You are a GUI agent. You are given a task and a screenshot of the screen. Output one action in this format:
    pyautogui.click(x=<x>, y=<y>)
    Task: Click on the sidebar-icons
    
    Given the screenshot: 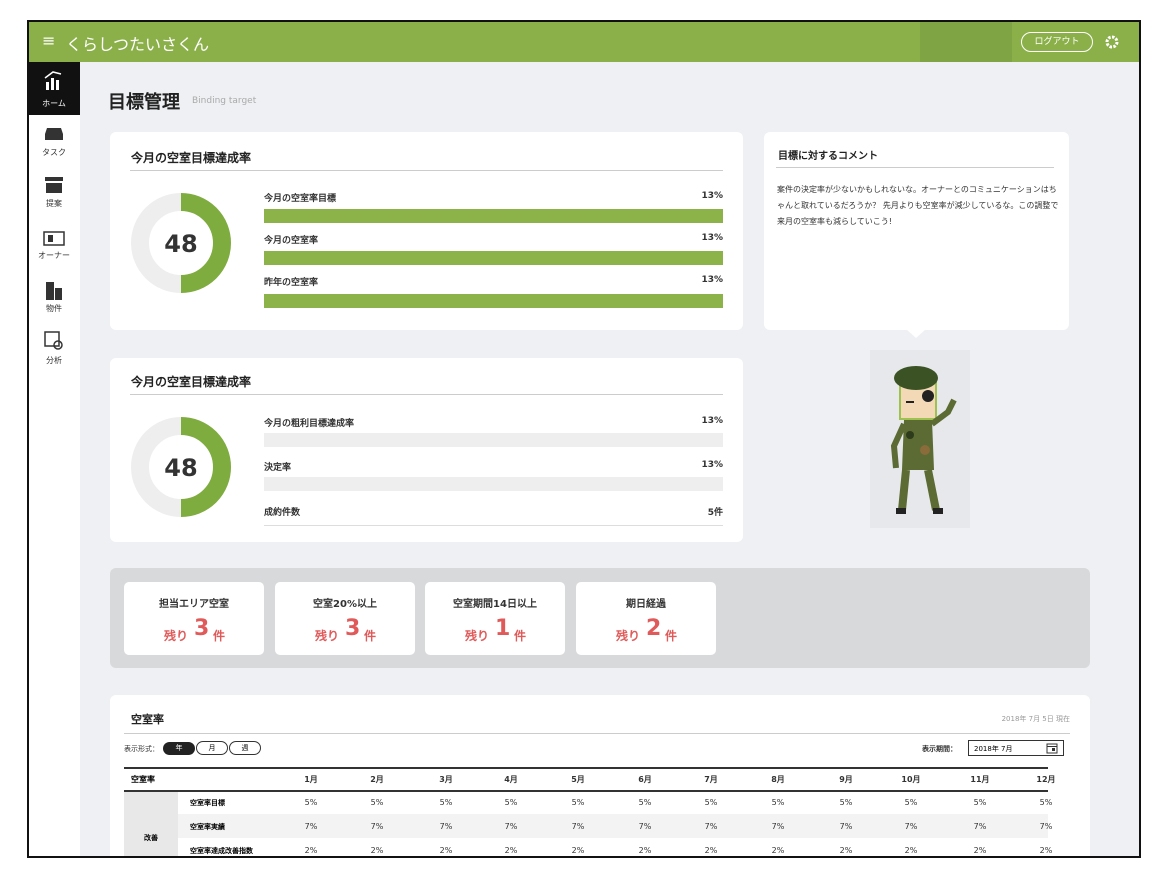 What is the action you would take?
    pyautogui.click(x=54, y=210)
    